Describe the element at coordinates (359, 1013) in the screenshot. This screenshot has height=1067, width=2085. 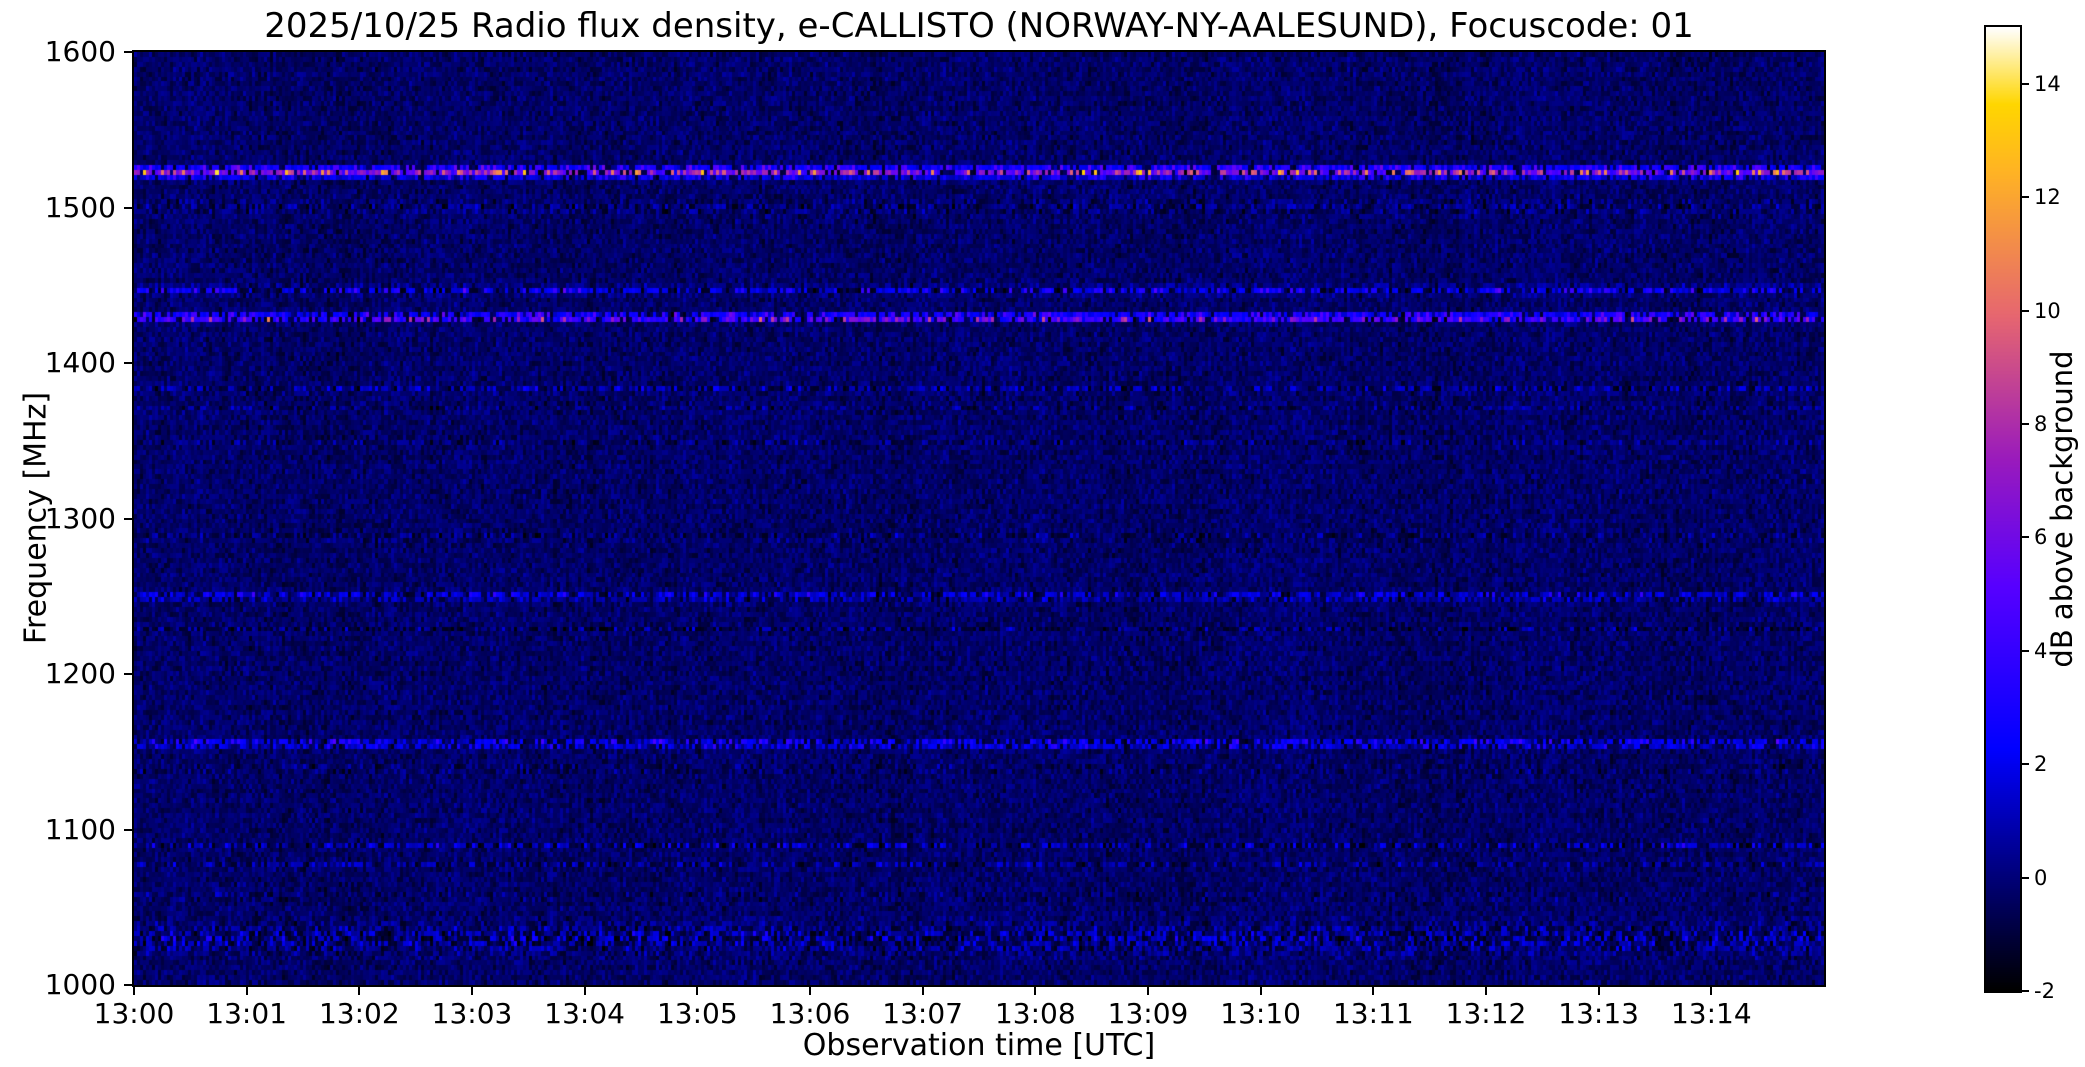
I see `x-tick-label: 13:02` at that location.